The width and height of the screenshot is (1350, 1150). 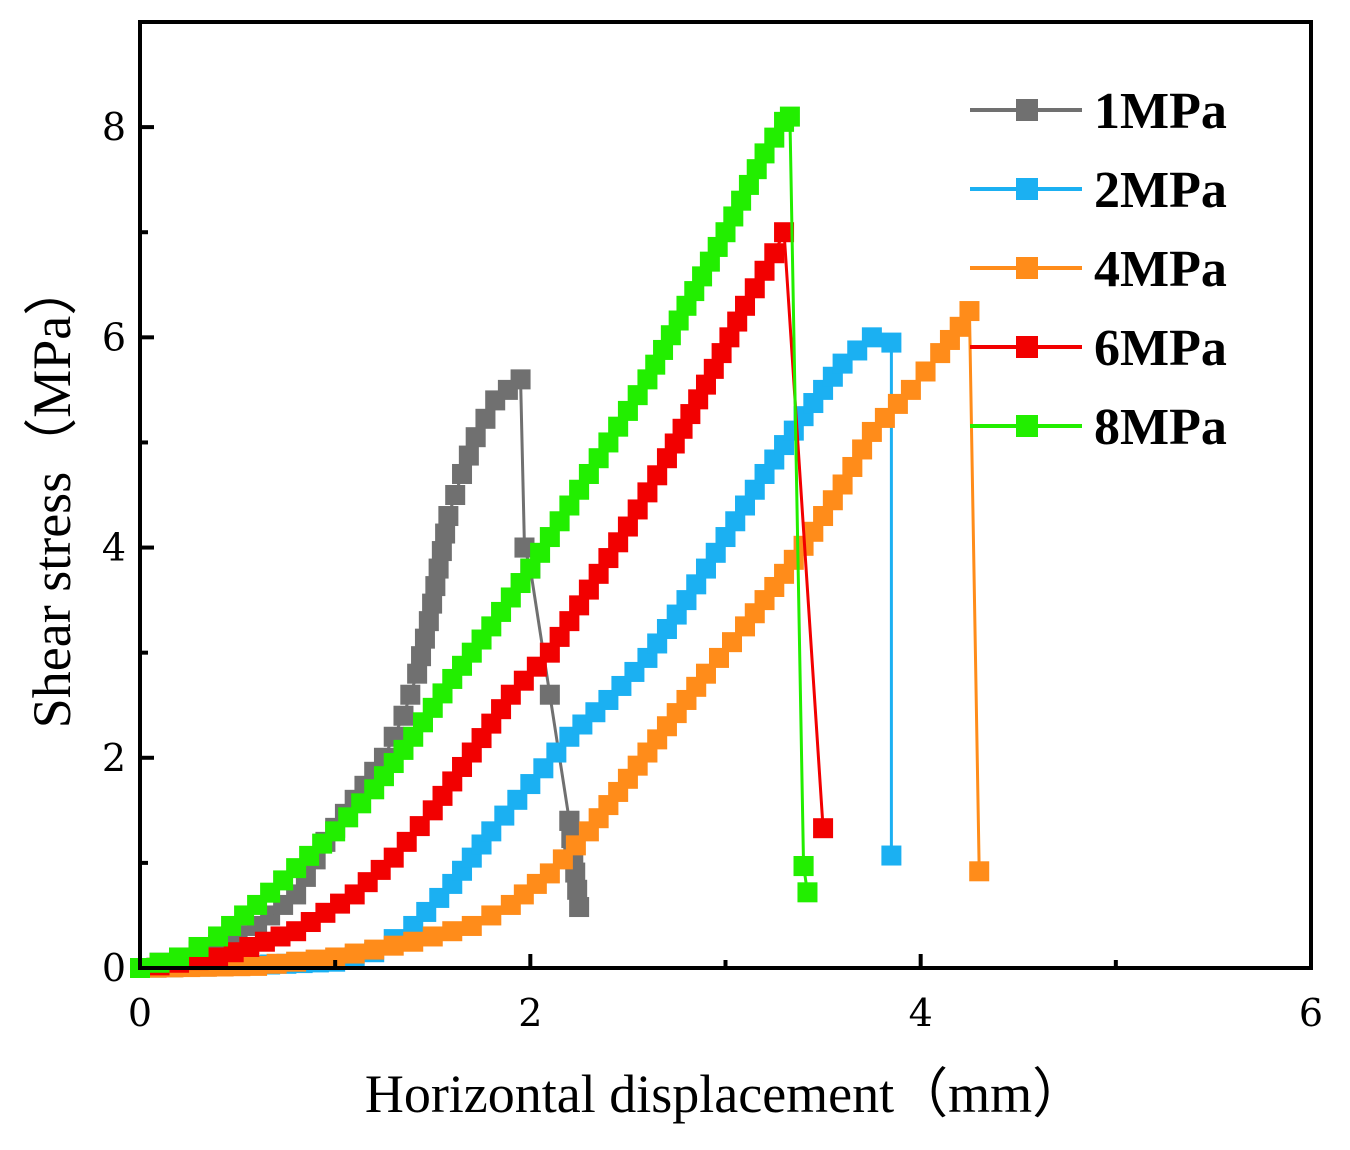 I want to click on legend-marker-1MPa, so click(x=1027, y=110).